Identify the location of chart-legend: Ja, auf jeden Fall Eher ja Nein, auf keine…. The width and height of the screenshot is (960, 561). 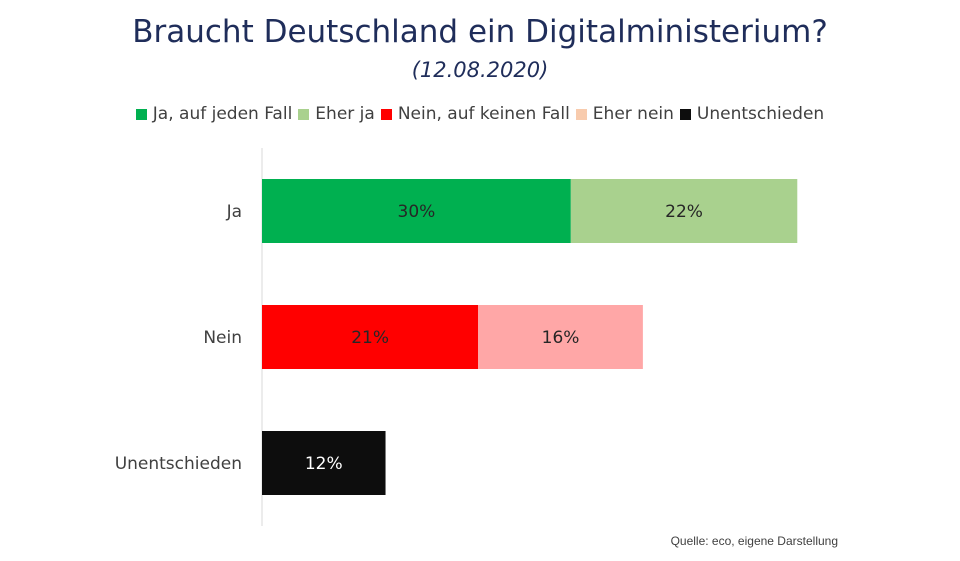
(480, 114).